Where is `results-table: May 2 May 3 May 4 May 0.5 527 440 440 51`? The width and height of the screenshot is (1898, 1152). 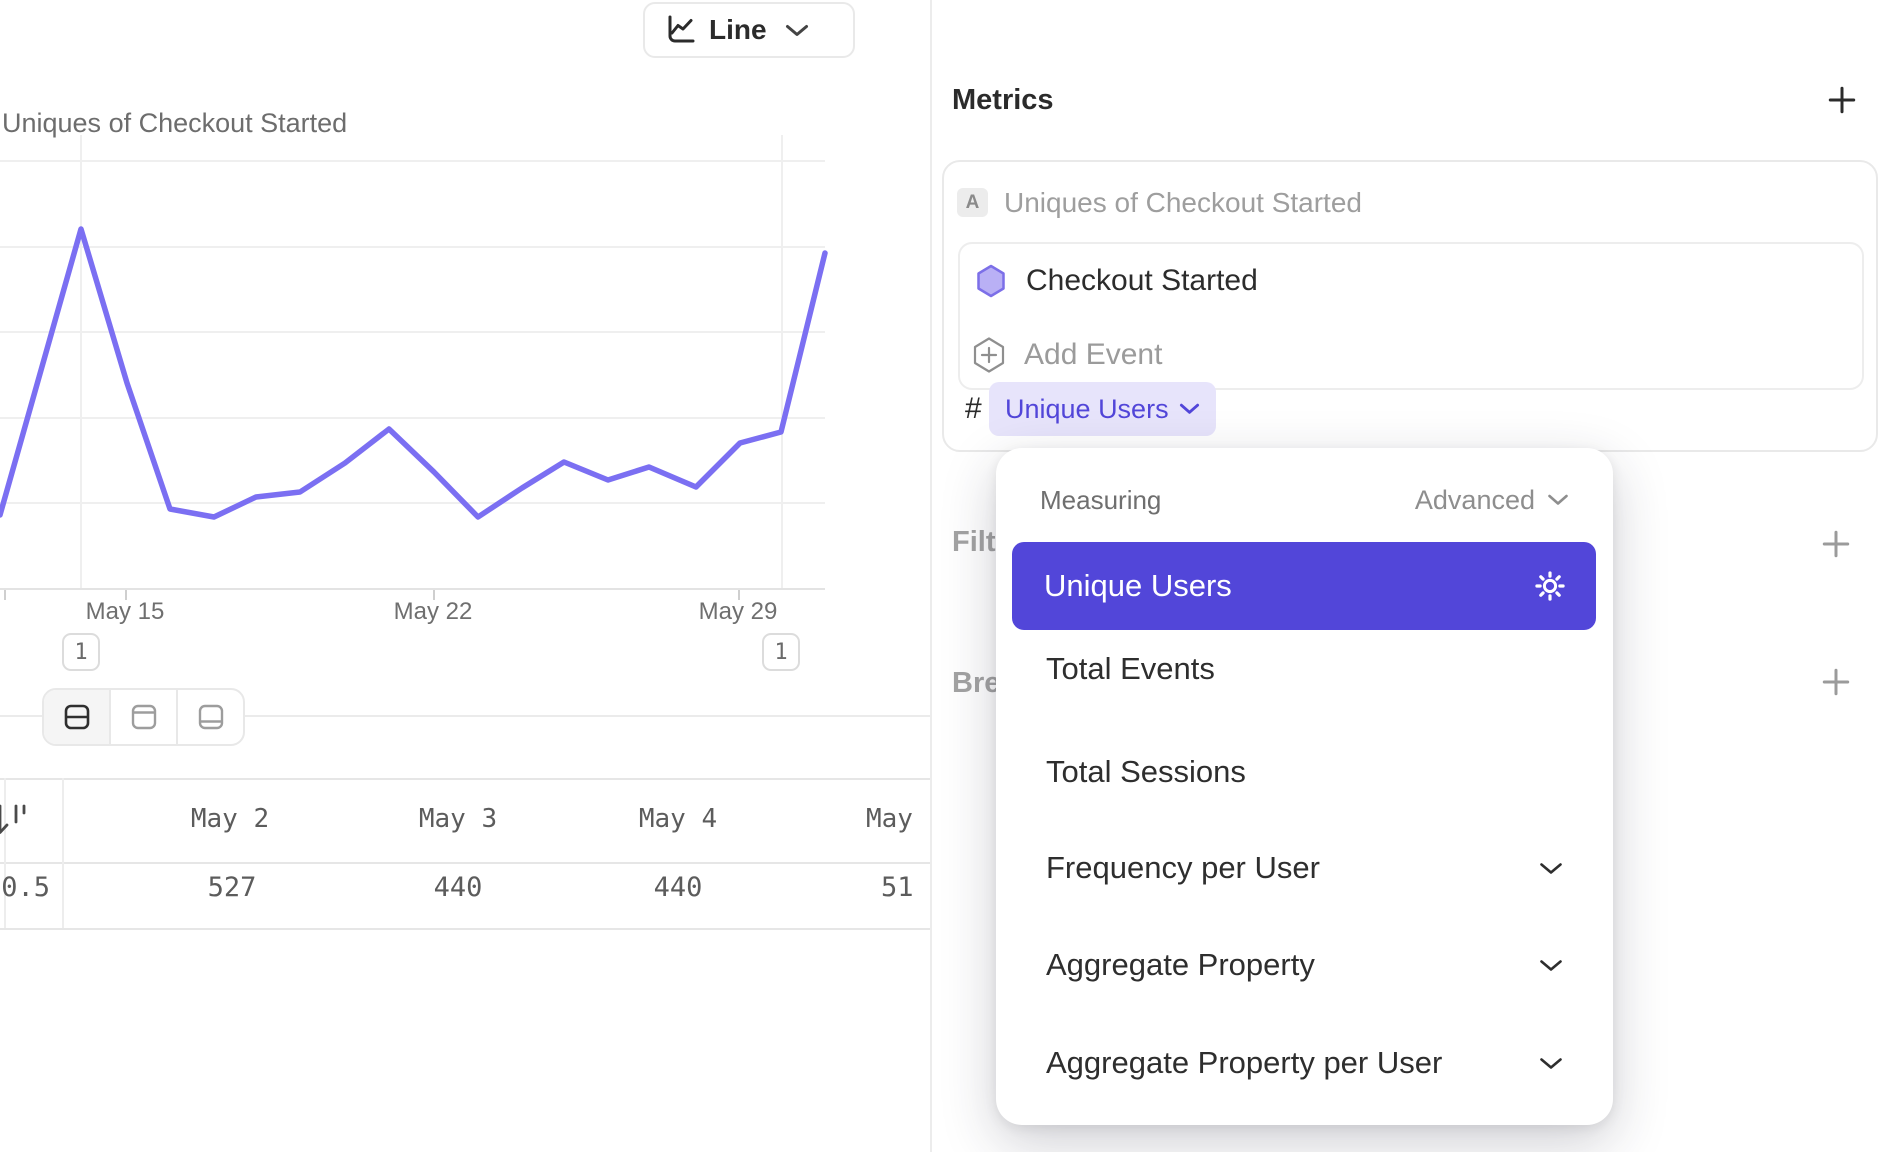 results-table: May 2 May 3 May 4 May 0.5 527 440 440 51 is located at coordinates (465, 854).